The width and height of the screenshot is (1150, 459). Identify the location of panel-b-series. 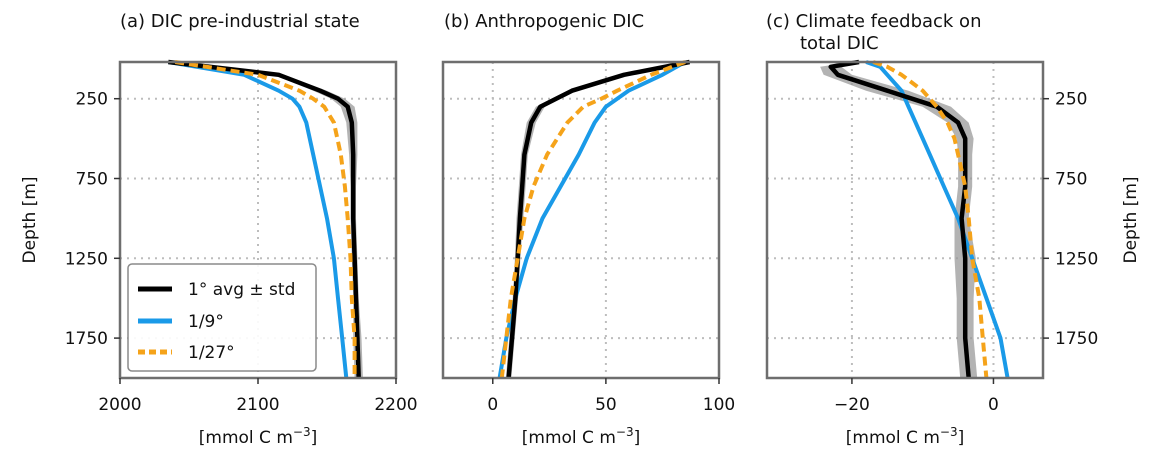
(594, 219).